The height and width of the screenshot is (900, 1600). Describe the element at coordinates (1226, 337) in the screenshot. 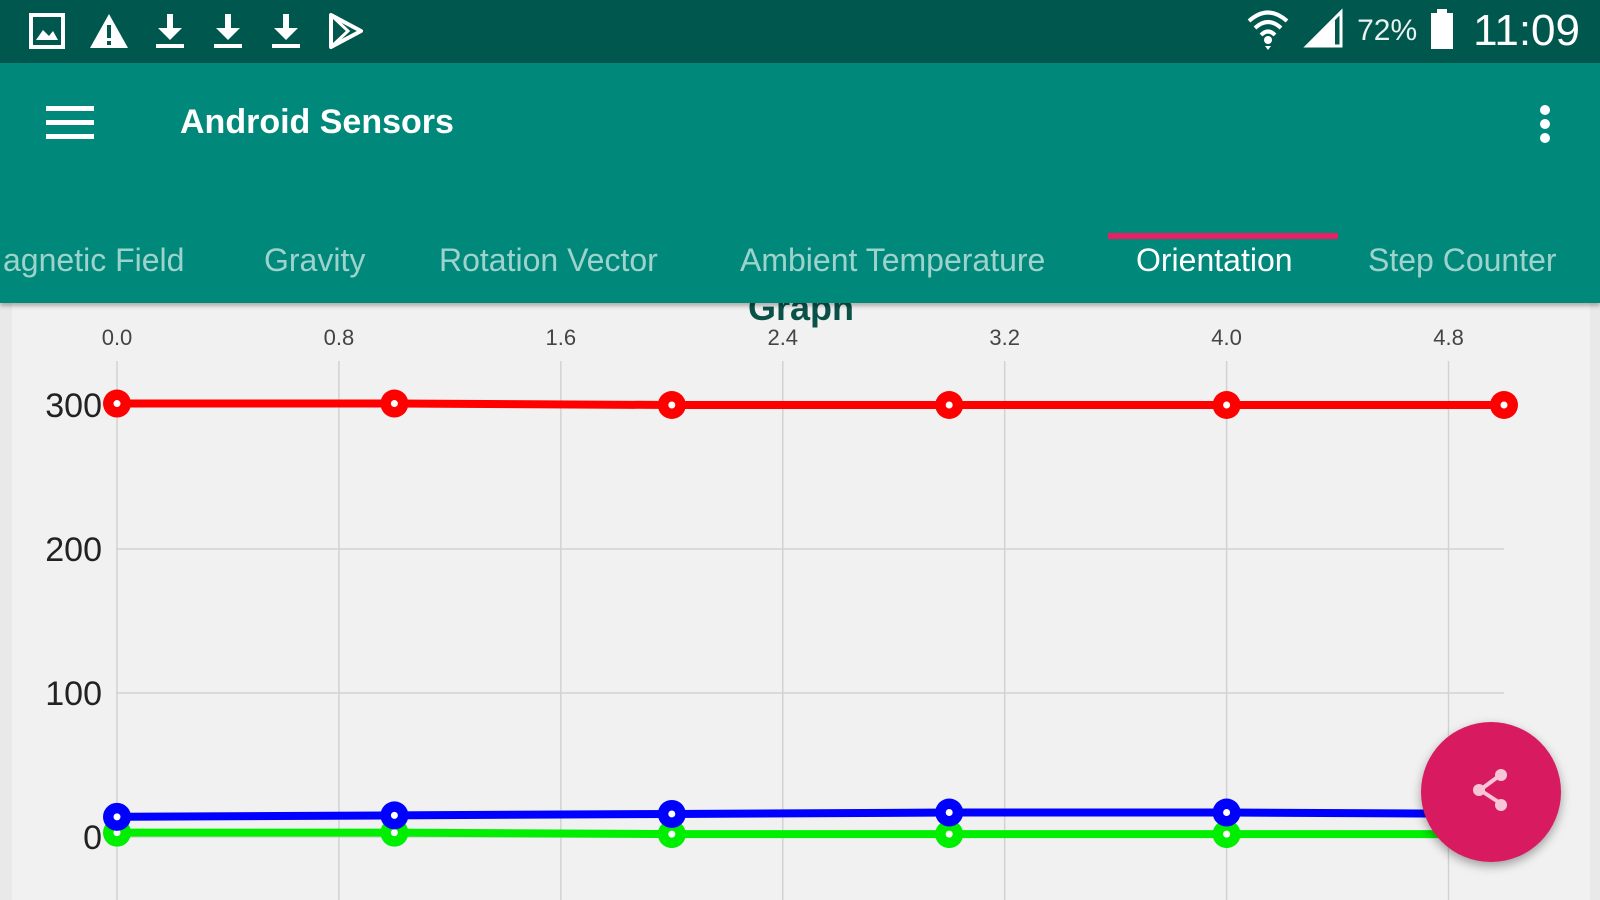

I see `x-tick-label: 4.0` at that location.